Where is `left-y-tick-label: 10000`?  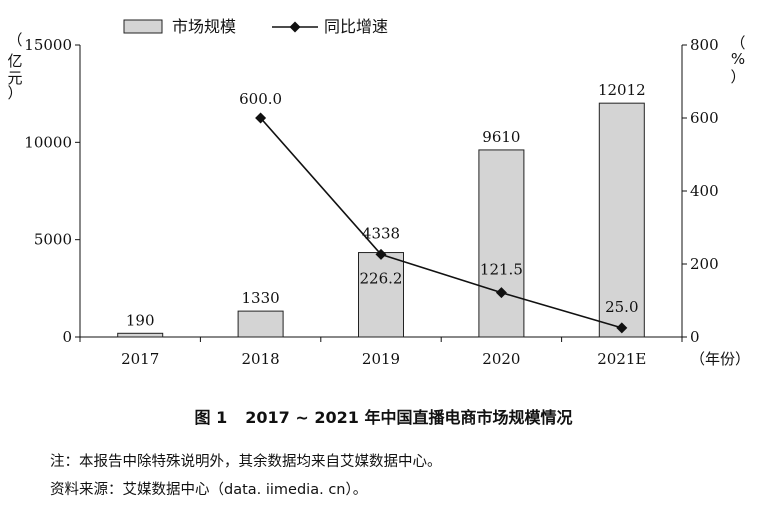 left-y-tick-label: 10000 is located at coordinates (48, 142).